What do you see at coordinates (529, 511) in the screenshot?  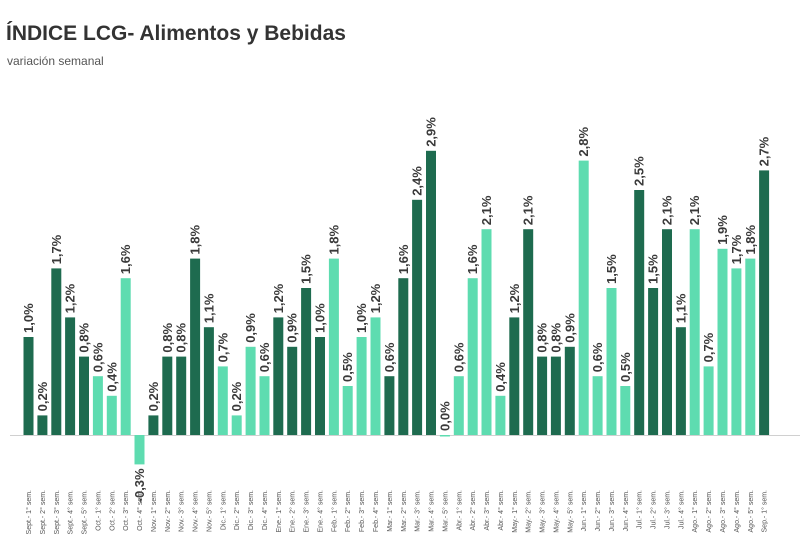 I see `x-tick-label-37: May.- 2° sem.` at bounding box center [529, 511].